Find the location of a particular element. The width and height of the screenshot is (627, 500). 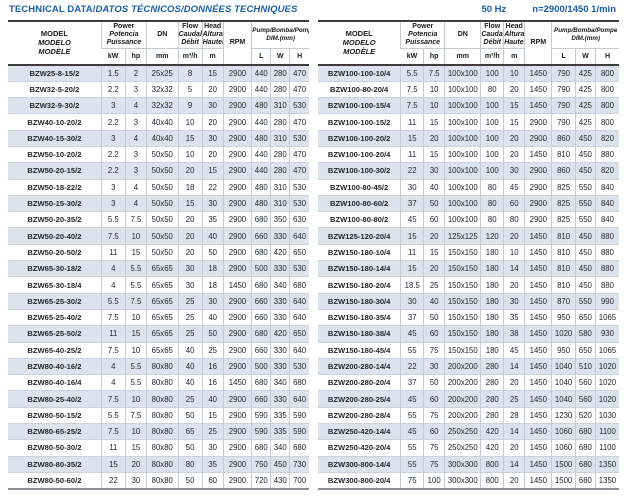

value-cell: 880 is located at coordinates (606, 268).